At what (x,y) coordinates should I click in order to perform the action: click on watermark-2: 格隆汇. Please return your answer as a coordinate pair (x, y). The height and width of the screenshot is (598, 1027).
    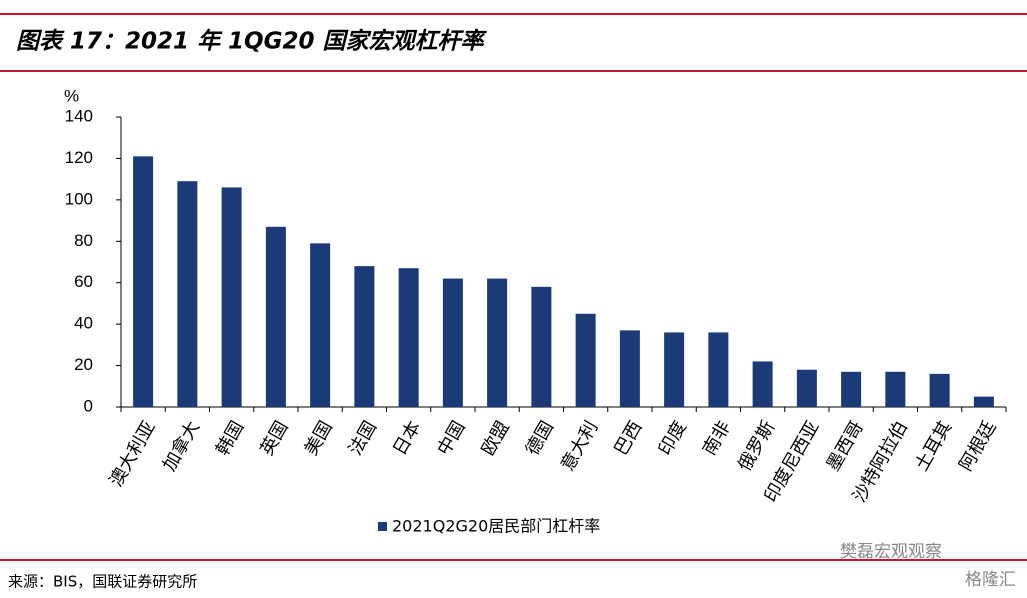
    Looking at the image, I should click on (990, 580).